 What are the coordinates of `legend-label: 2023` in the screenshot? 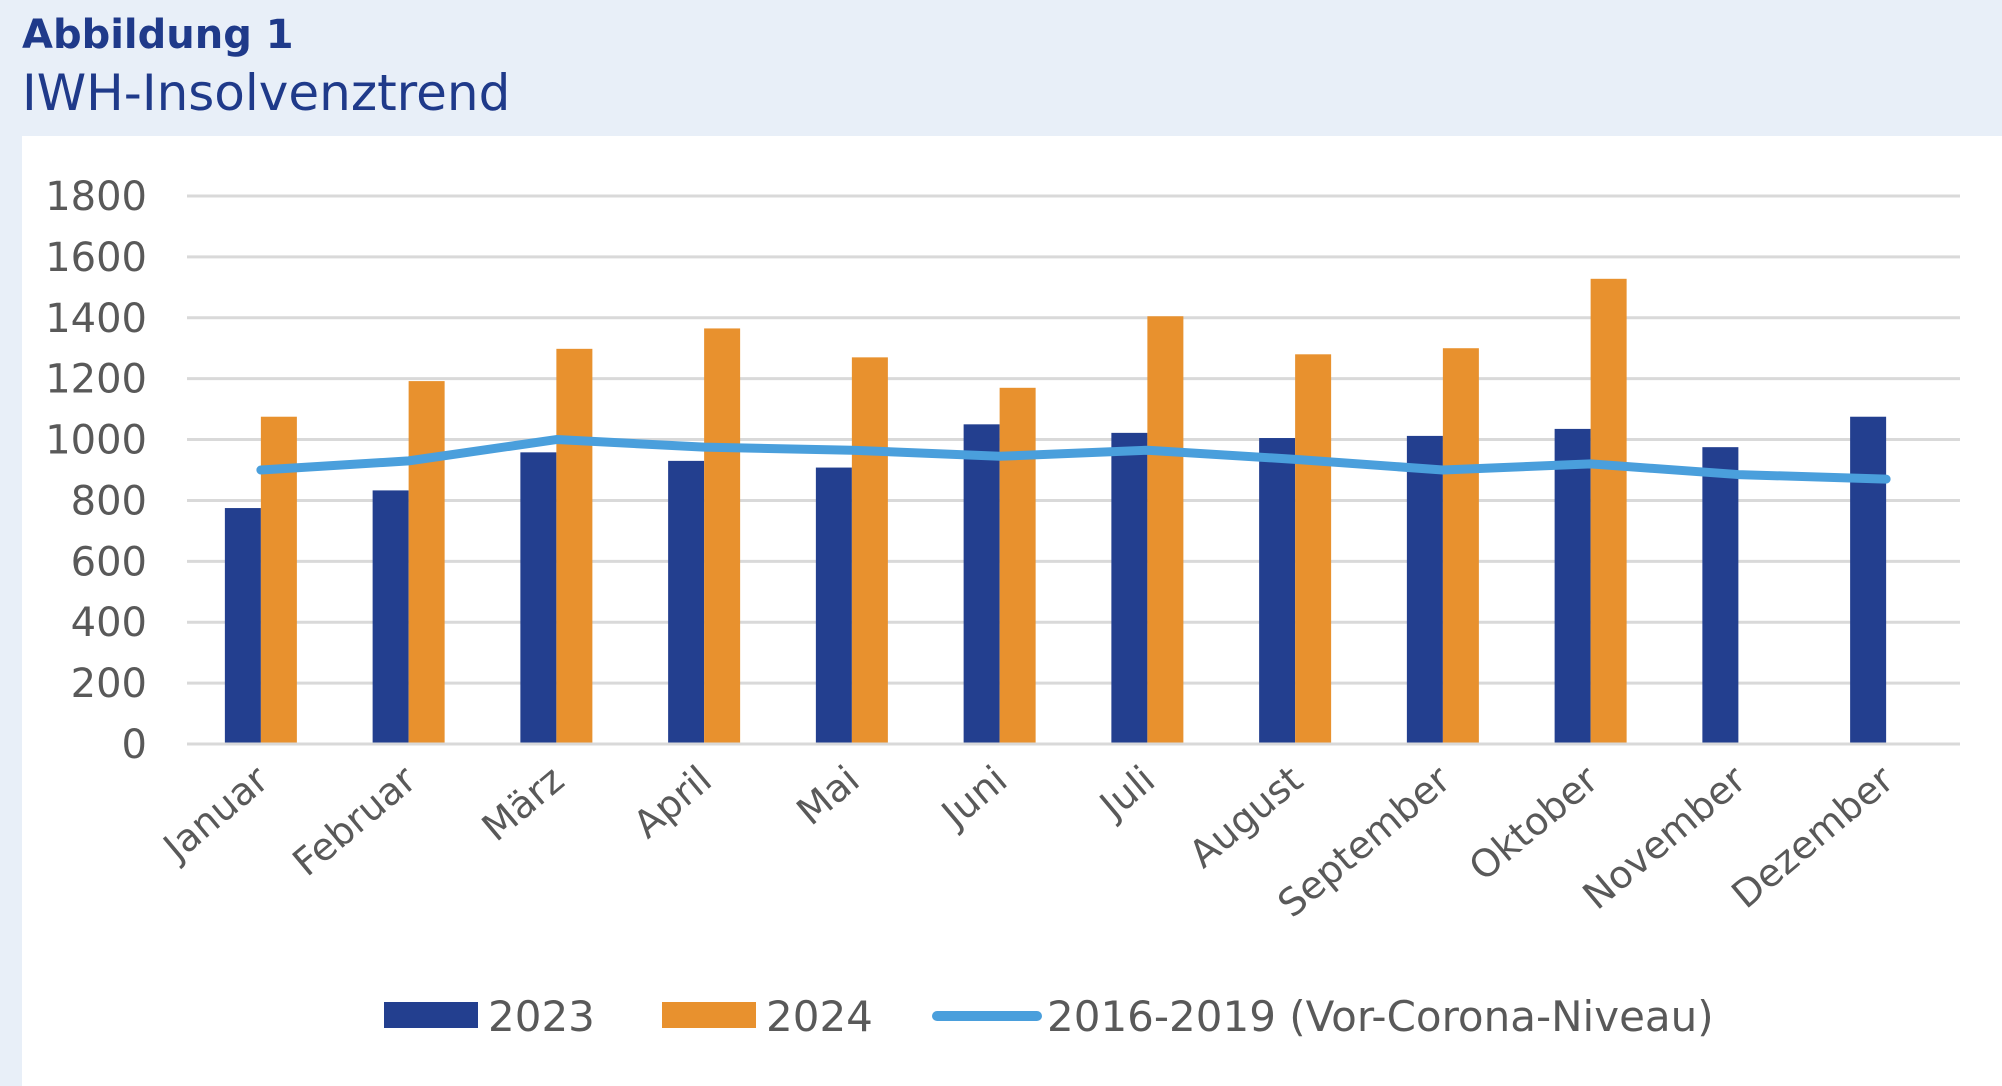 It's located at (541, 1016).